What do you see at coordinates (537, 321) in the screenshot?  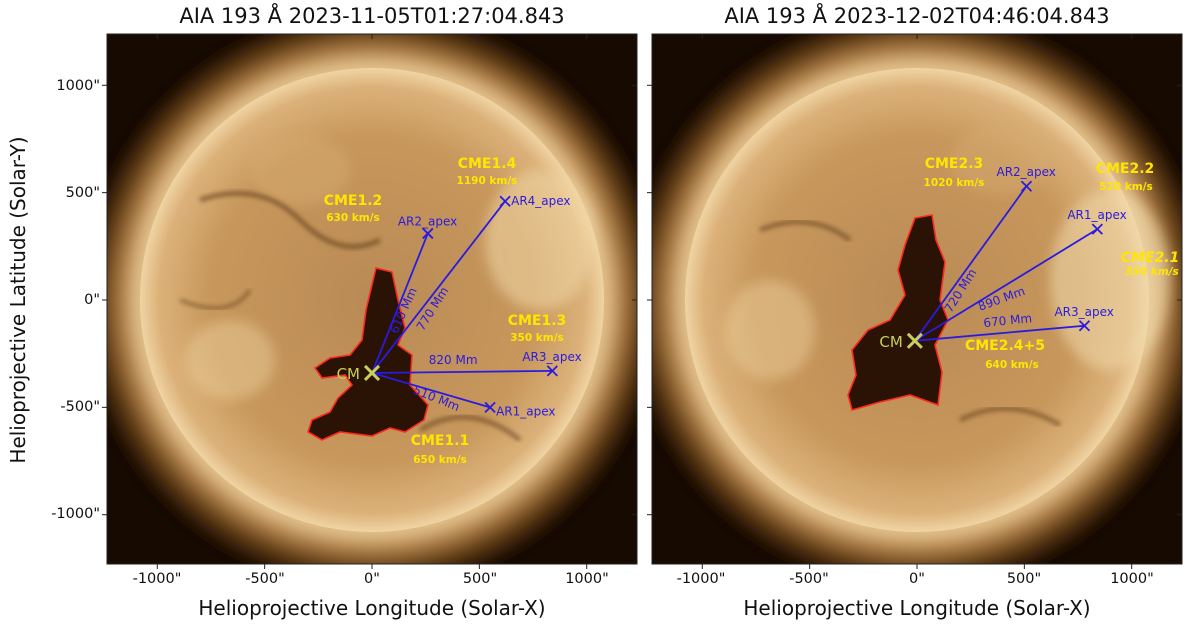 I see `cme-name: CME1.3` at bounding box center [537, 321].